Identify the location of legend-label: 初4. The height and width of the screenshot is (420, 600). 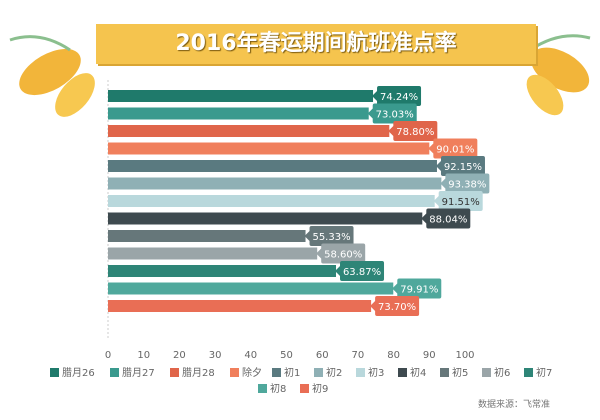
(418, 372).